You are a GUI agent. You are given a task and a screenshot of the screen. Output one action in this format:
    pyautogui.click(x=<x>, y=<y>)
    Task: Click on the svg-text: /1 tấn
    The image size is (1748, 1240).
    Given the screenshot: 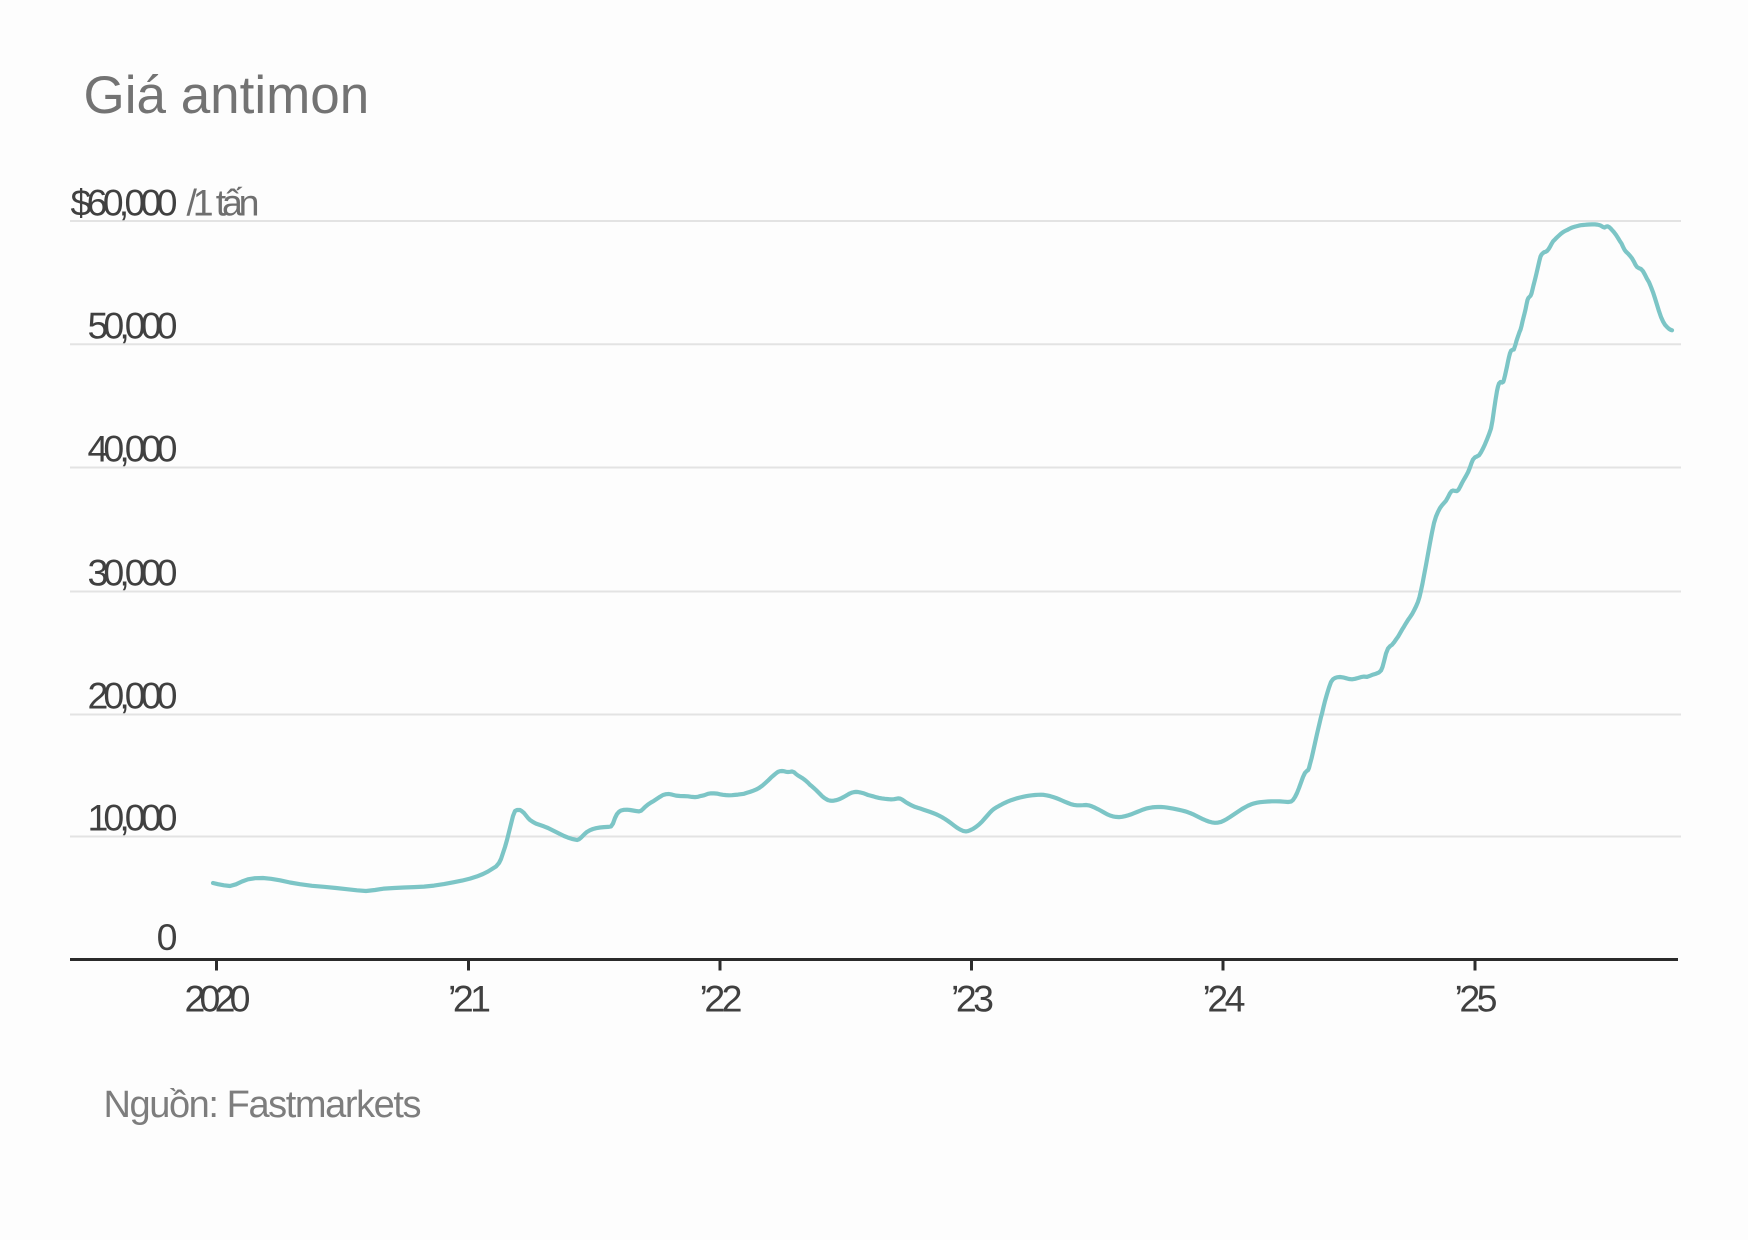 What is the action you would take?
    pyautogui.click(x=223, y=203)
    